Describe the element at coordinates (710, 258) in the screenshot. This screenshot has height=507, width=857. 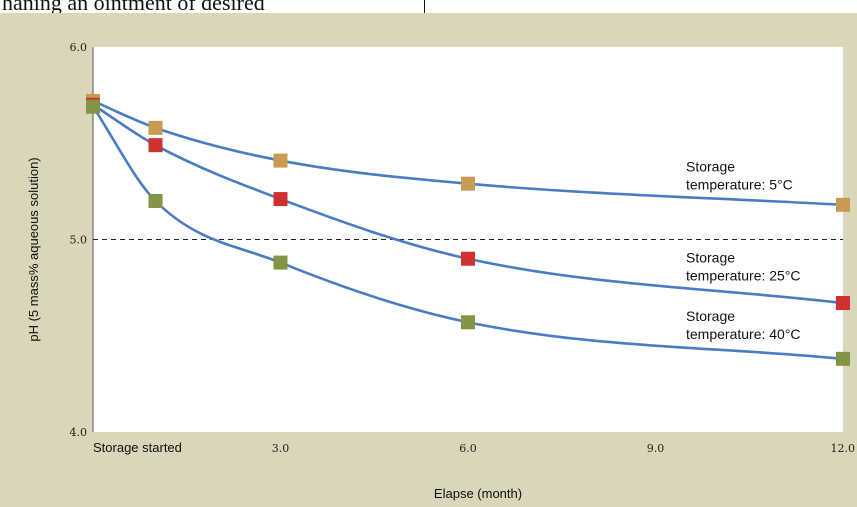
I see `series-label-2: Storage` at that location.